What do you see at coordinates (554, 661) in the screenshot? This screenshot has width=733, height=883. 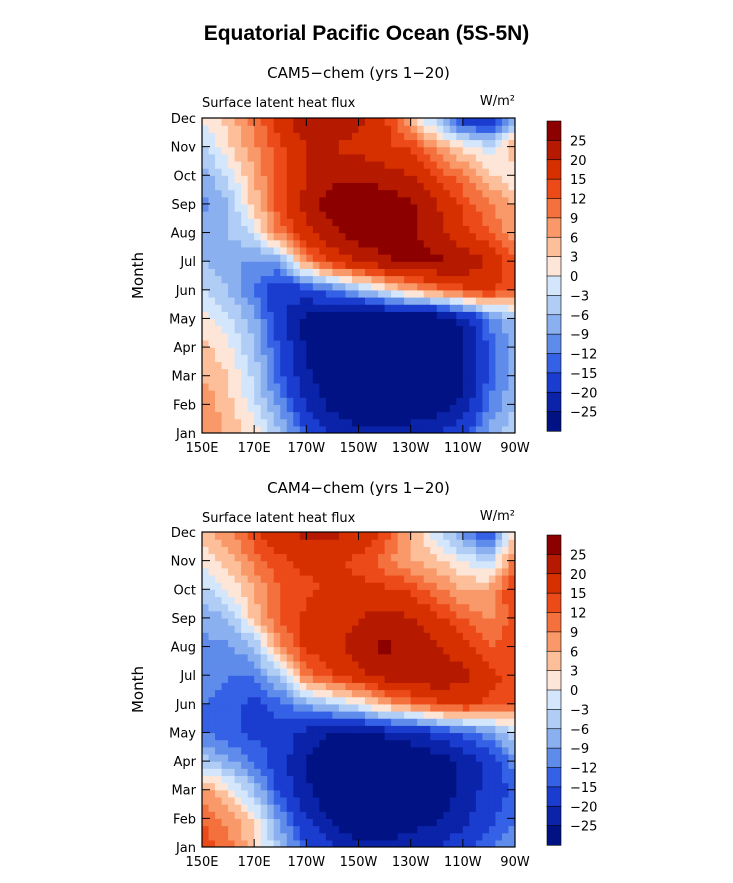 I see `colorbar-swatch` at bounding box center [554, 661].